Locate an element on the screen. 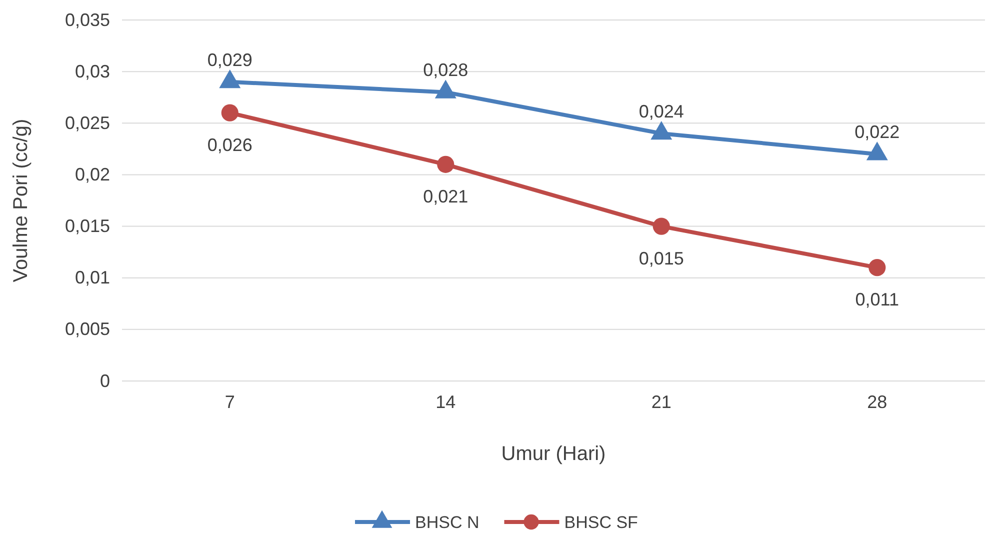 This screenshot has height=534, width=992. x-tick-label: 14 is located at coordinates (446, 402).